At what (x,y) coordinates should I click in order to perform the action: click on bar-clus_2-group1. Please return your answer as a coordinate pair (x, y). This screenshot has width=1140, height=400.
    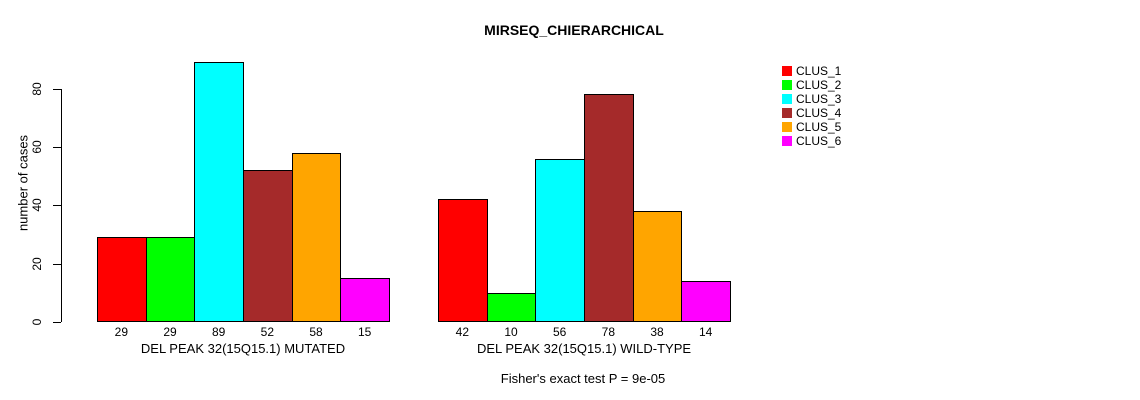
    Looking at the image, I should click on (170, 279).